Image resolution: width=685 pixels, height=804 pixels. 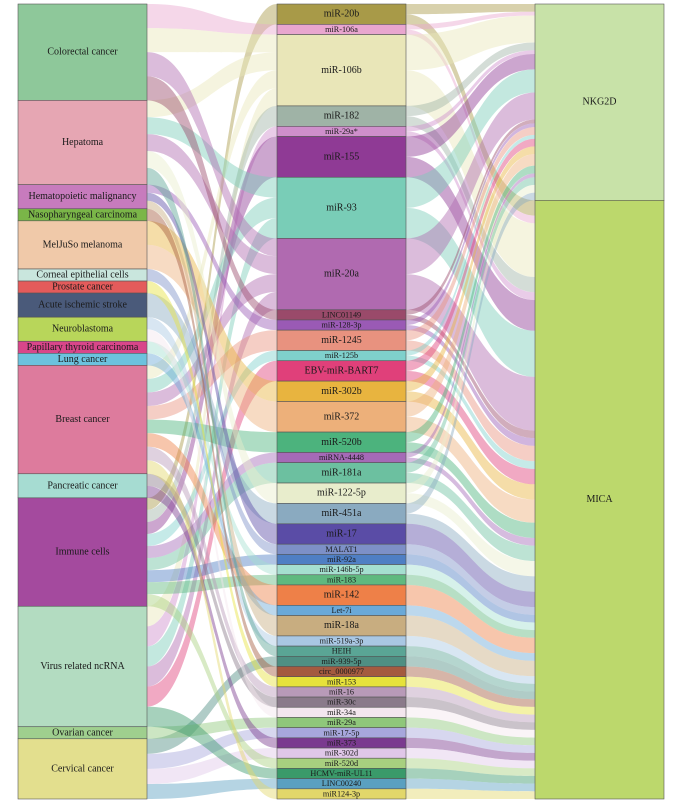 I want to click on link-papillary-thyroid-carcinoma-to-mir-146b-5p, so click(x=212, y=458).